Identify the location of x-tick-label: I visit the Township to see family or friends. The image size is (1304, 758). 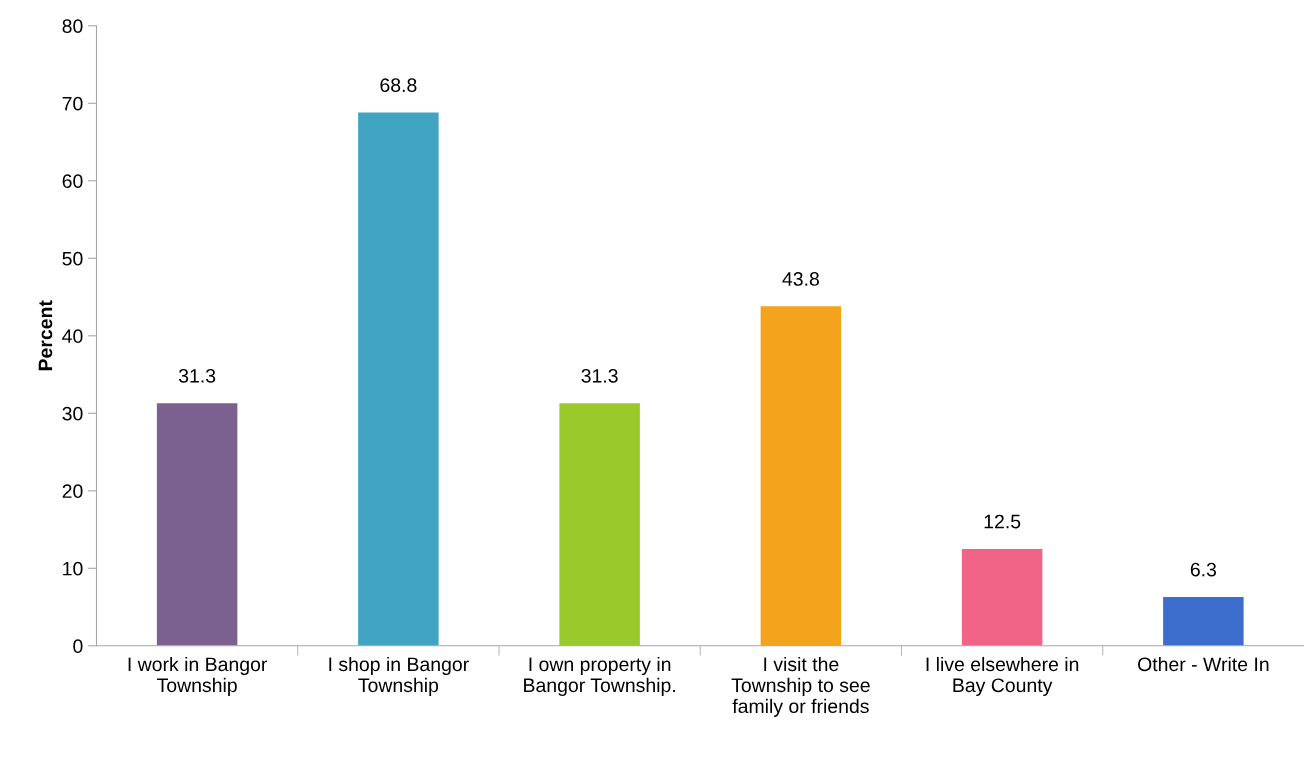
(800, 686).